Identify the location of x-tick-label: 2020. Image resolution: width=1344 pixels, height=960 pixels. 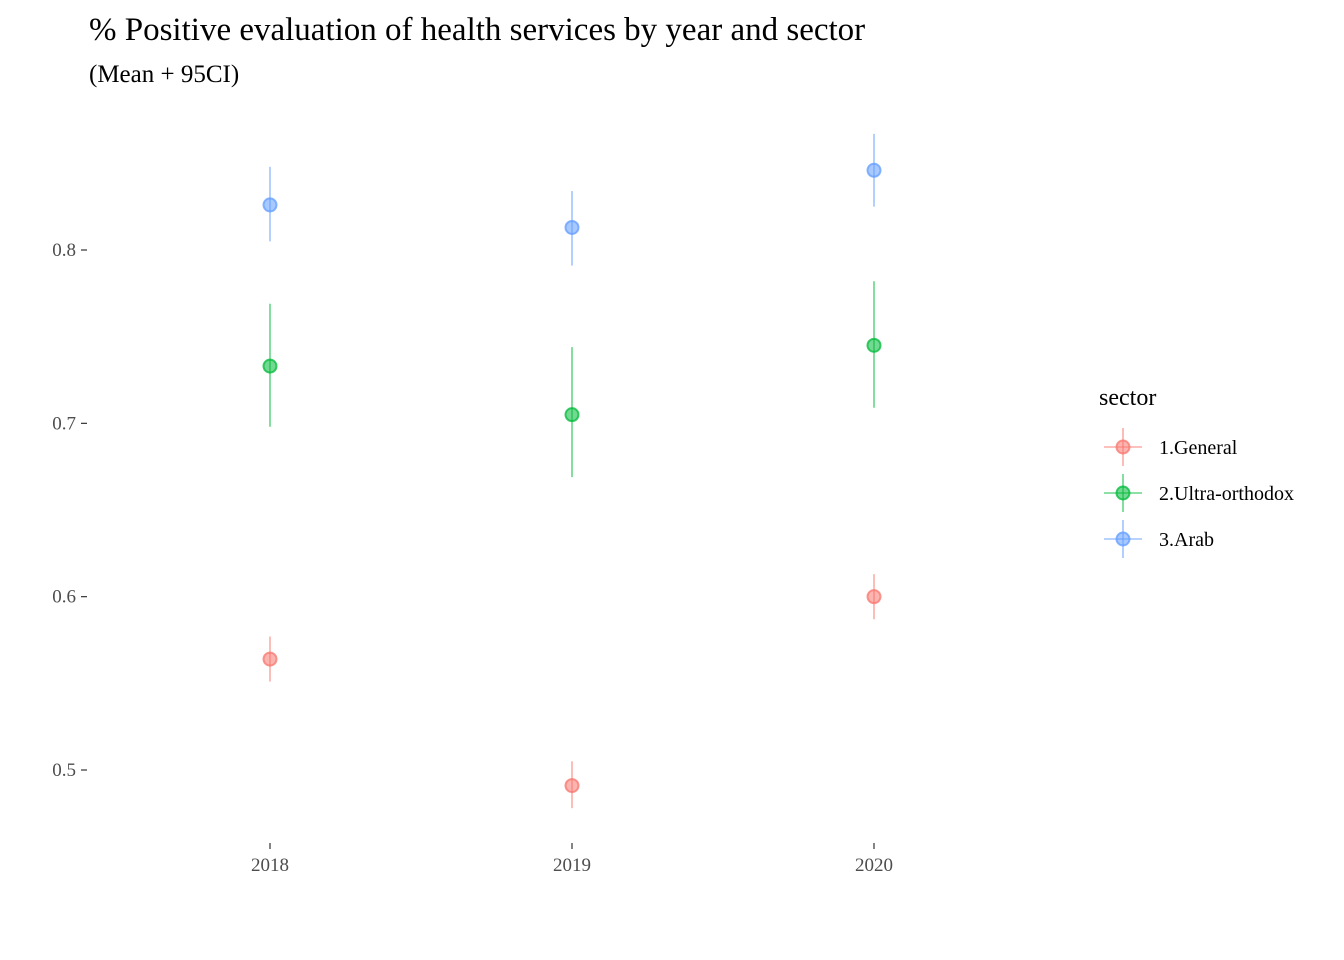
(874, 865).